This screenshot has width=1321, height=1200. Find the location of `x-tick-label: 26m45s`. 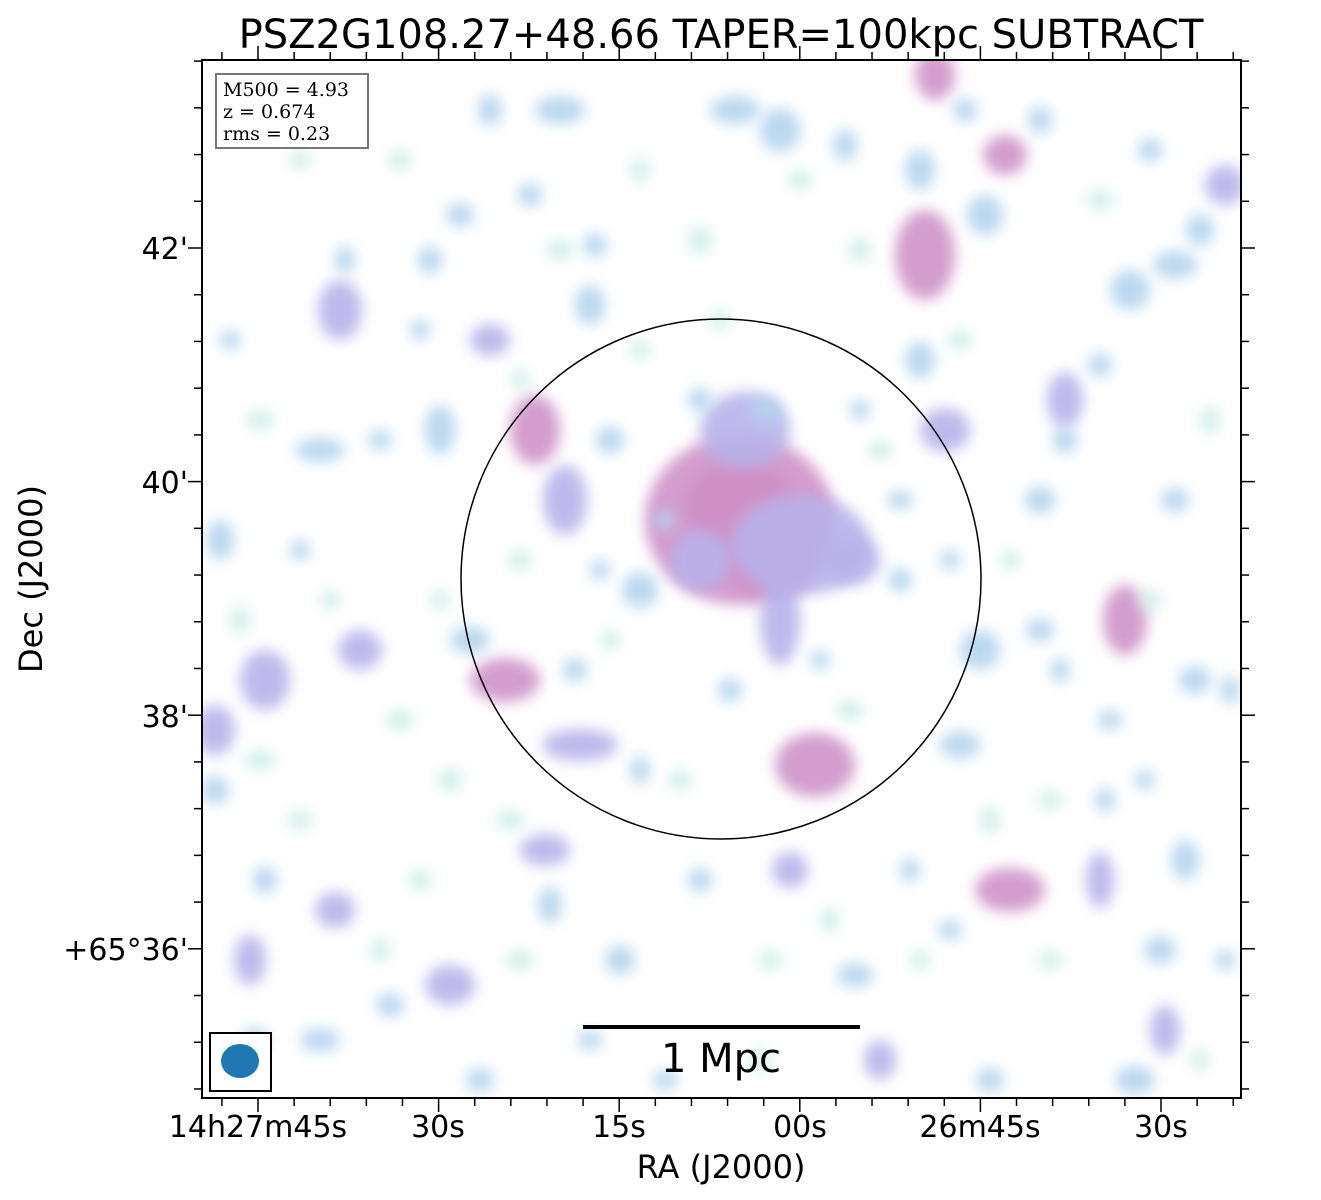

x-tick-label: 26m45s is located at coordinates (979, 1127).